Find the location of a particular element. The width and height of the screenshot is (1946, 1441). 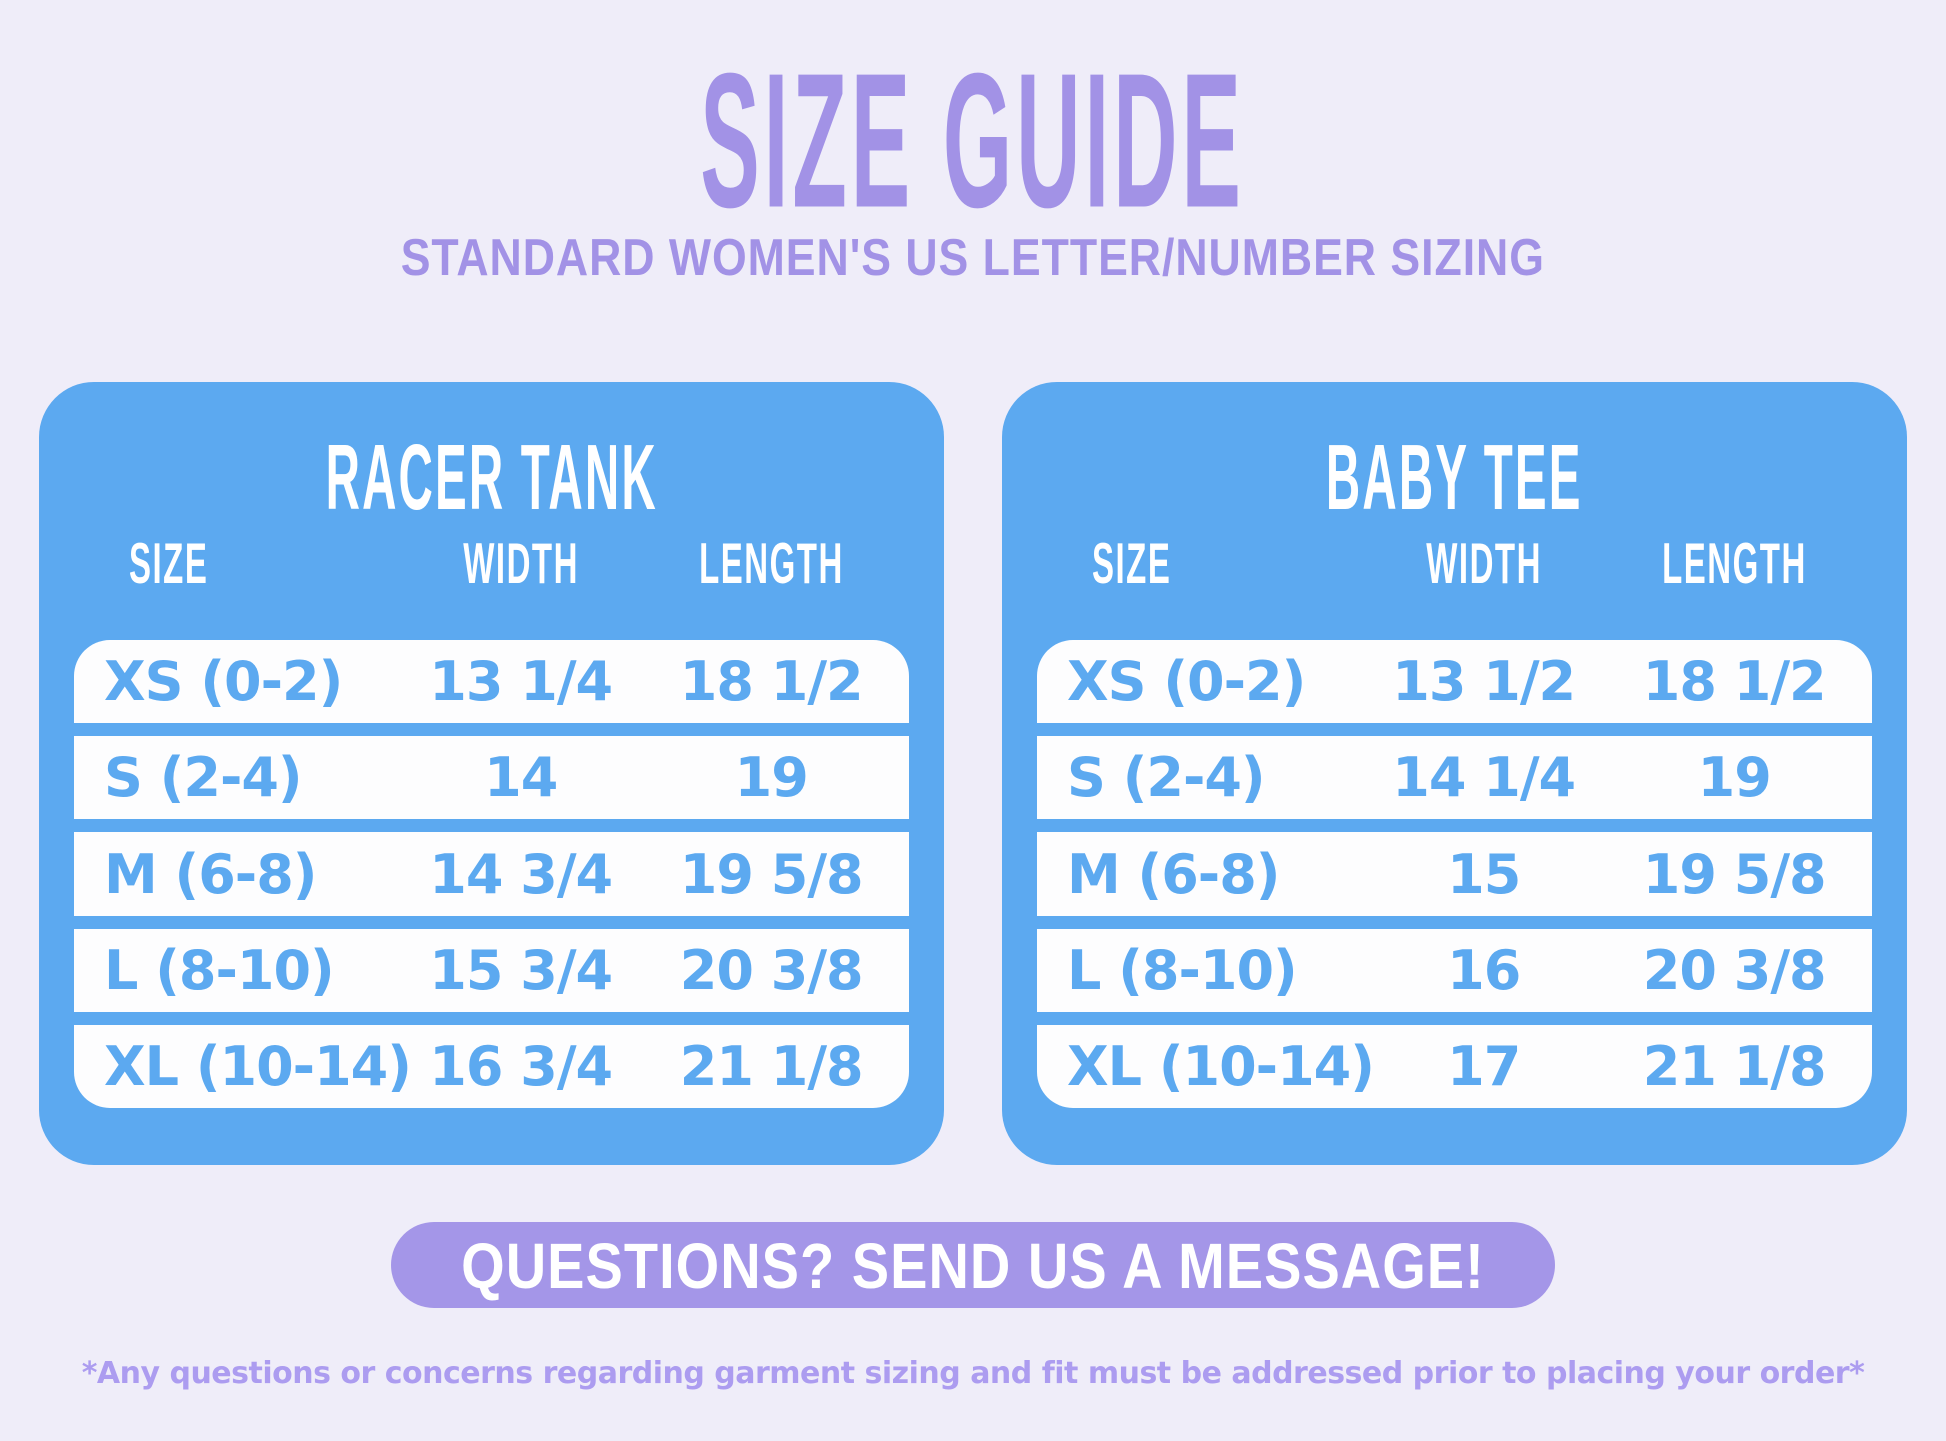

baby-tee-title-text: BABY TEE is located at coordinates (1454, 477).